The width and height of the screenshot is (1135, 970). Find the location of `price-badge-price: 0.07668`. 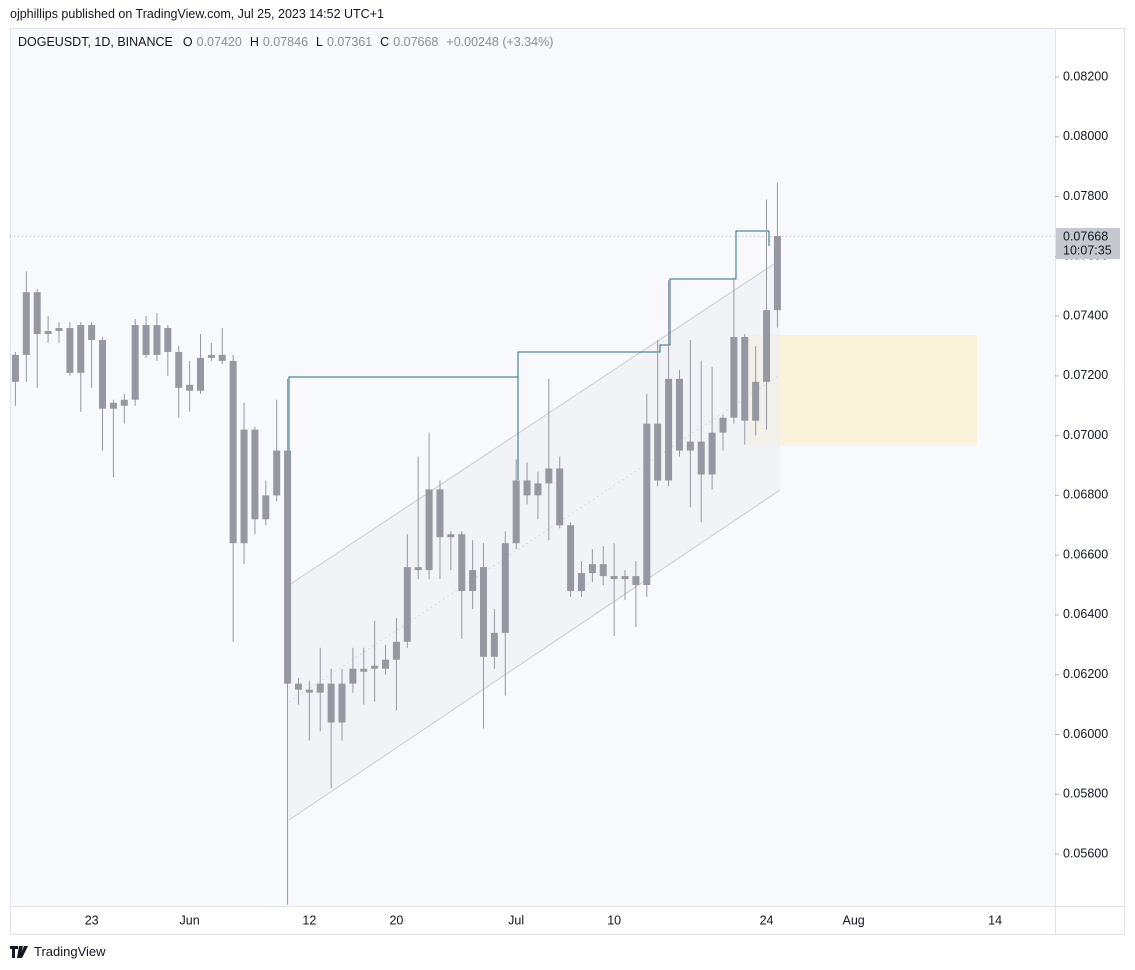

price-badge-price: 0.07668 is located at coordinates (1085, 236).